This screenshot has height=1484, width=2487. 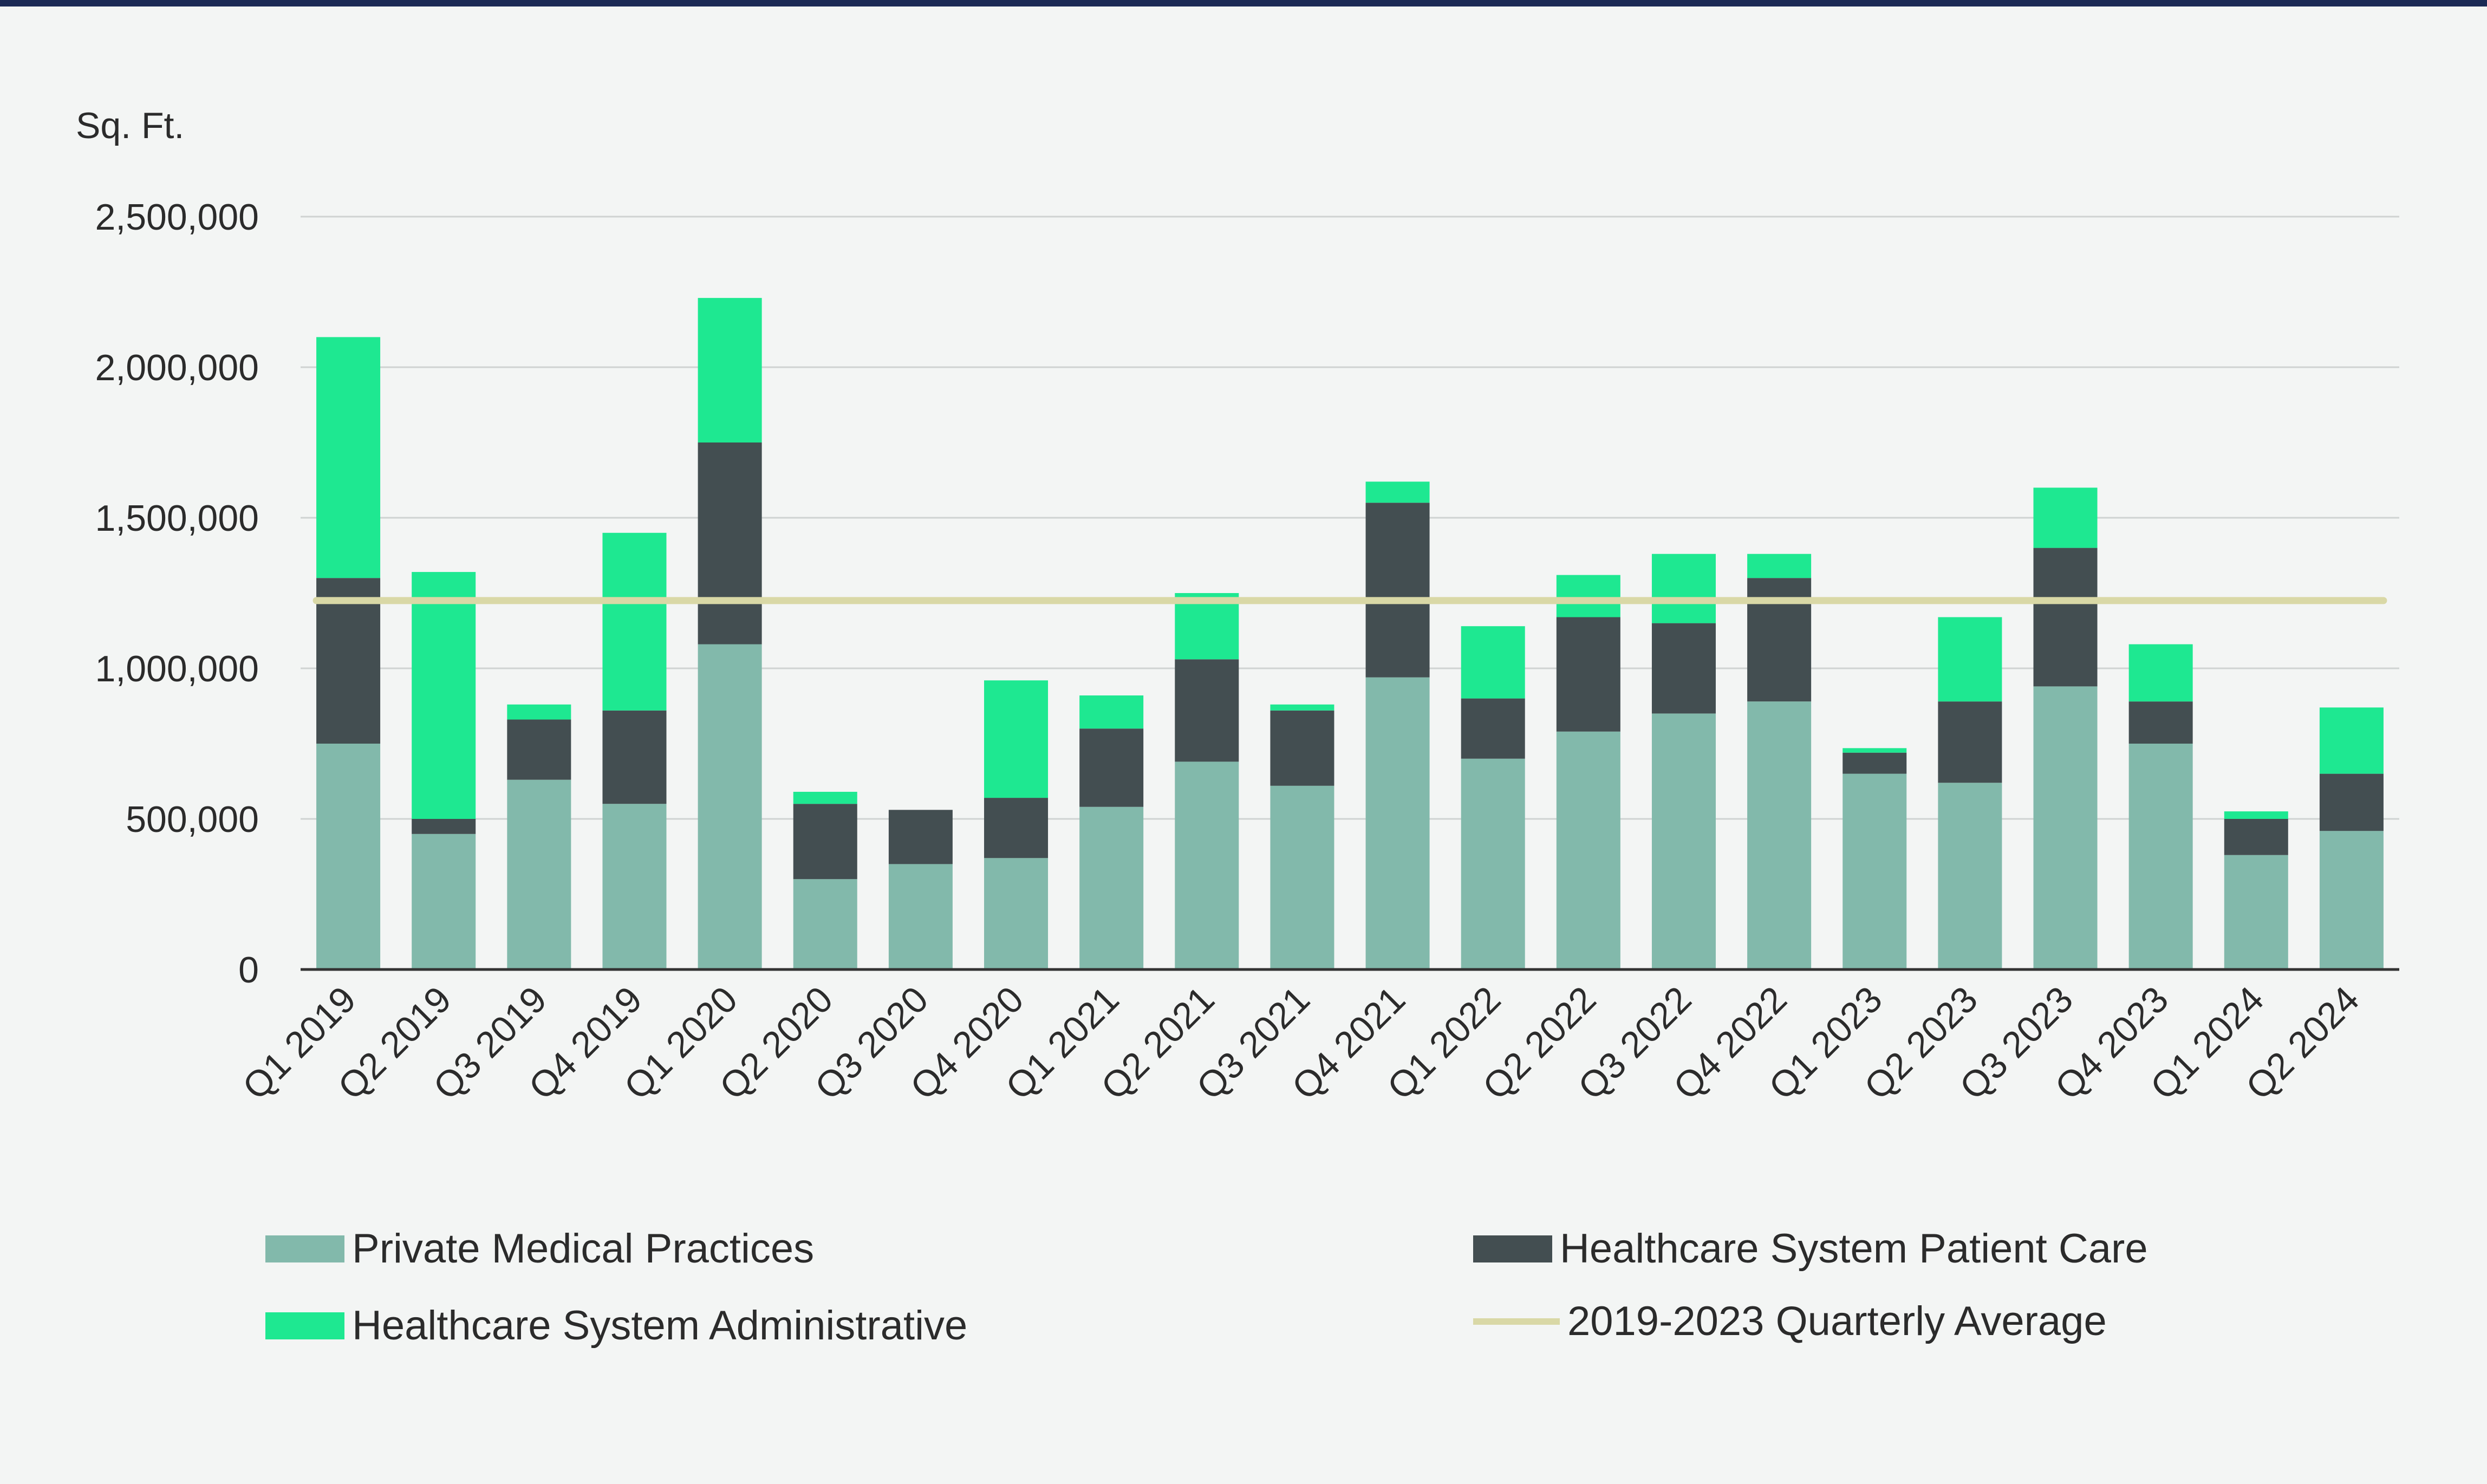 What do you see at coordinates (444, 902) in the screenshot?
I see `bar-private-medical-practices-q2-2019` at bounding box center [444, 902].